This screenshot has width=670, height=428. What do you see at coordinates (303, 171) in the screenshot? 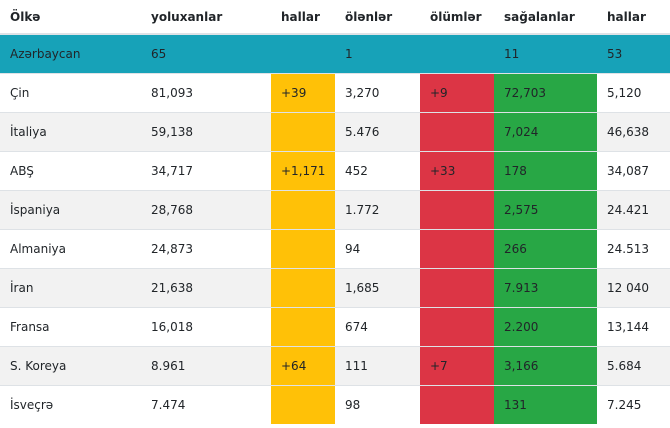
I see `cell-new-cases: +1,171` at bounding box center [303, 171].